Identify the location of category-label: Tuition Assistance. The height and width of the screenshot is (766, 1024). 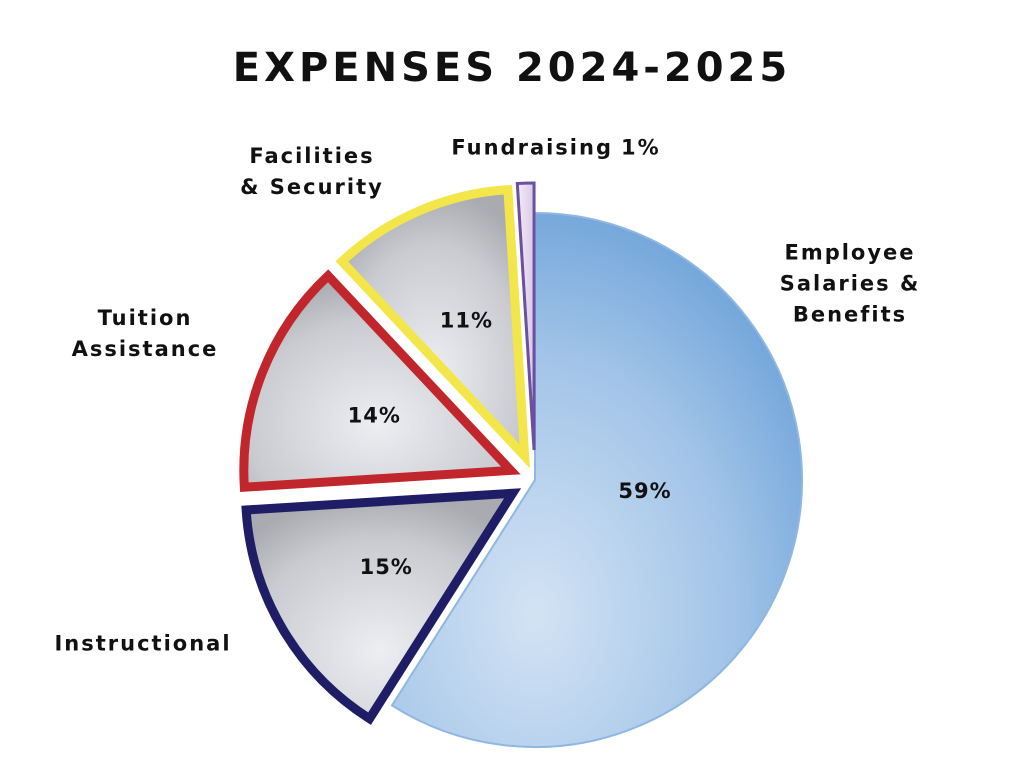
(145, 333).